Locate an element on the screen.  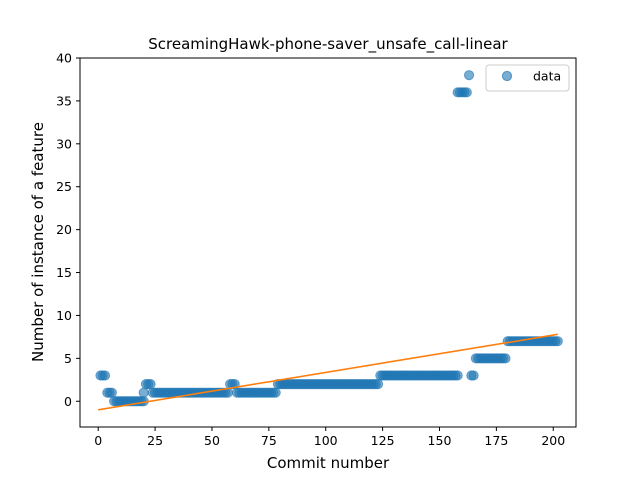
y-tick-label: 20 is located at coordinates (64, 229).